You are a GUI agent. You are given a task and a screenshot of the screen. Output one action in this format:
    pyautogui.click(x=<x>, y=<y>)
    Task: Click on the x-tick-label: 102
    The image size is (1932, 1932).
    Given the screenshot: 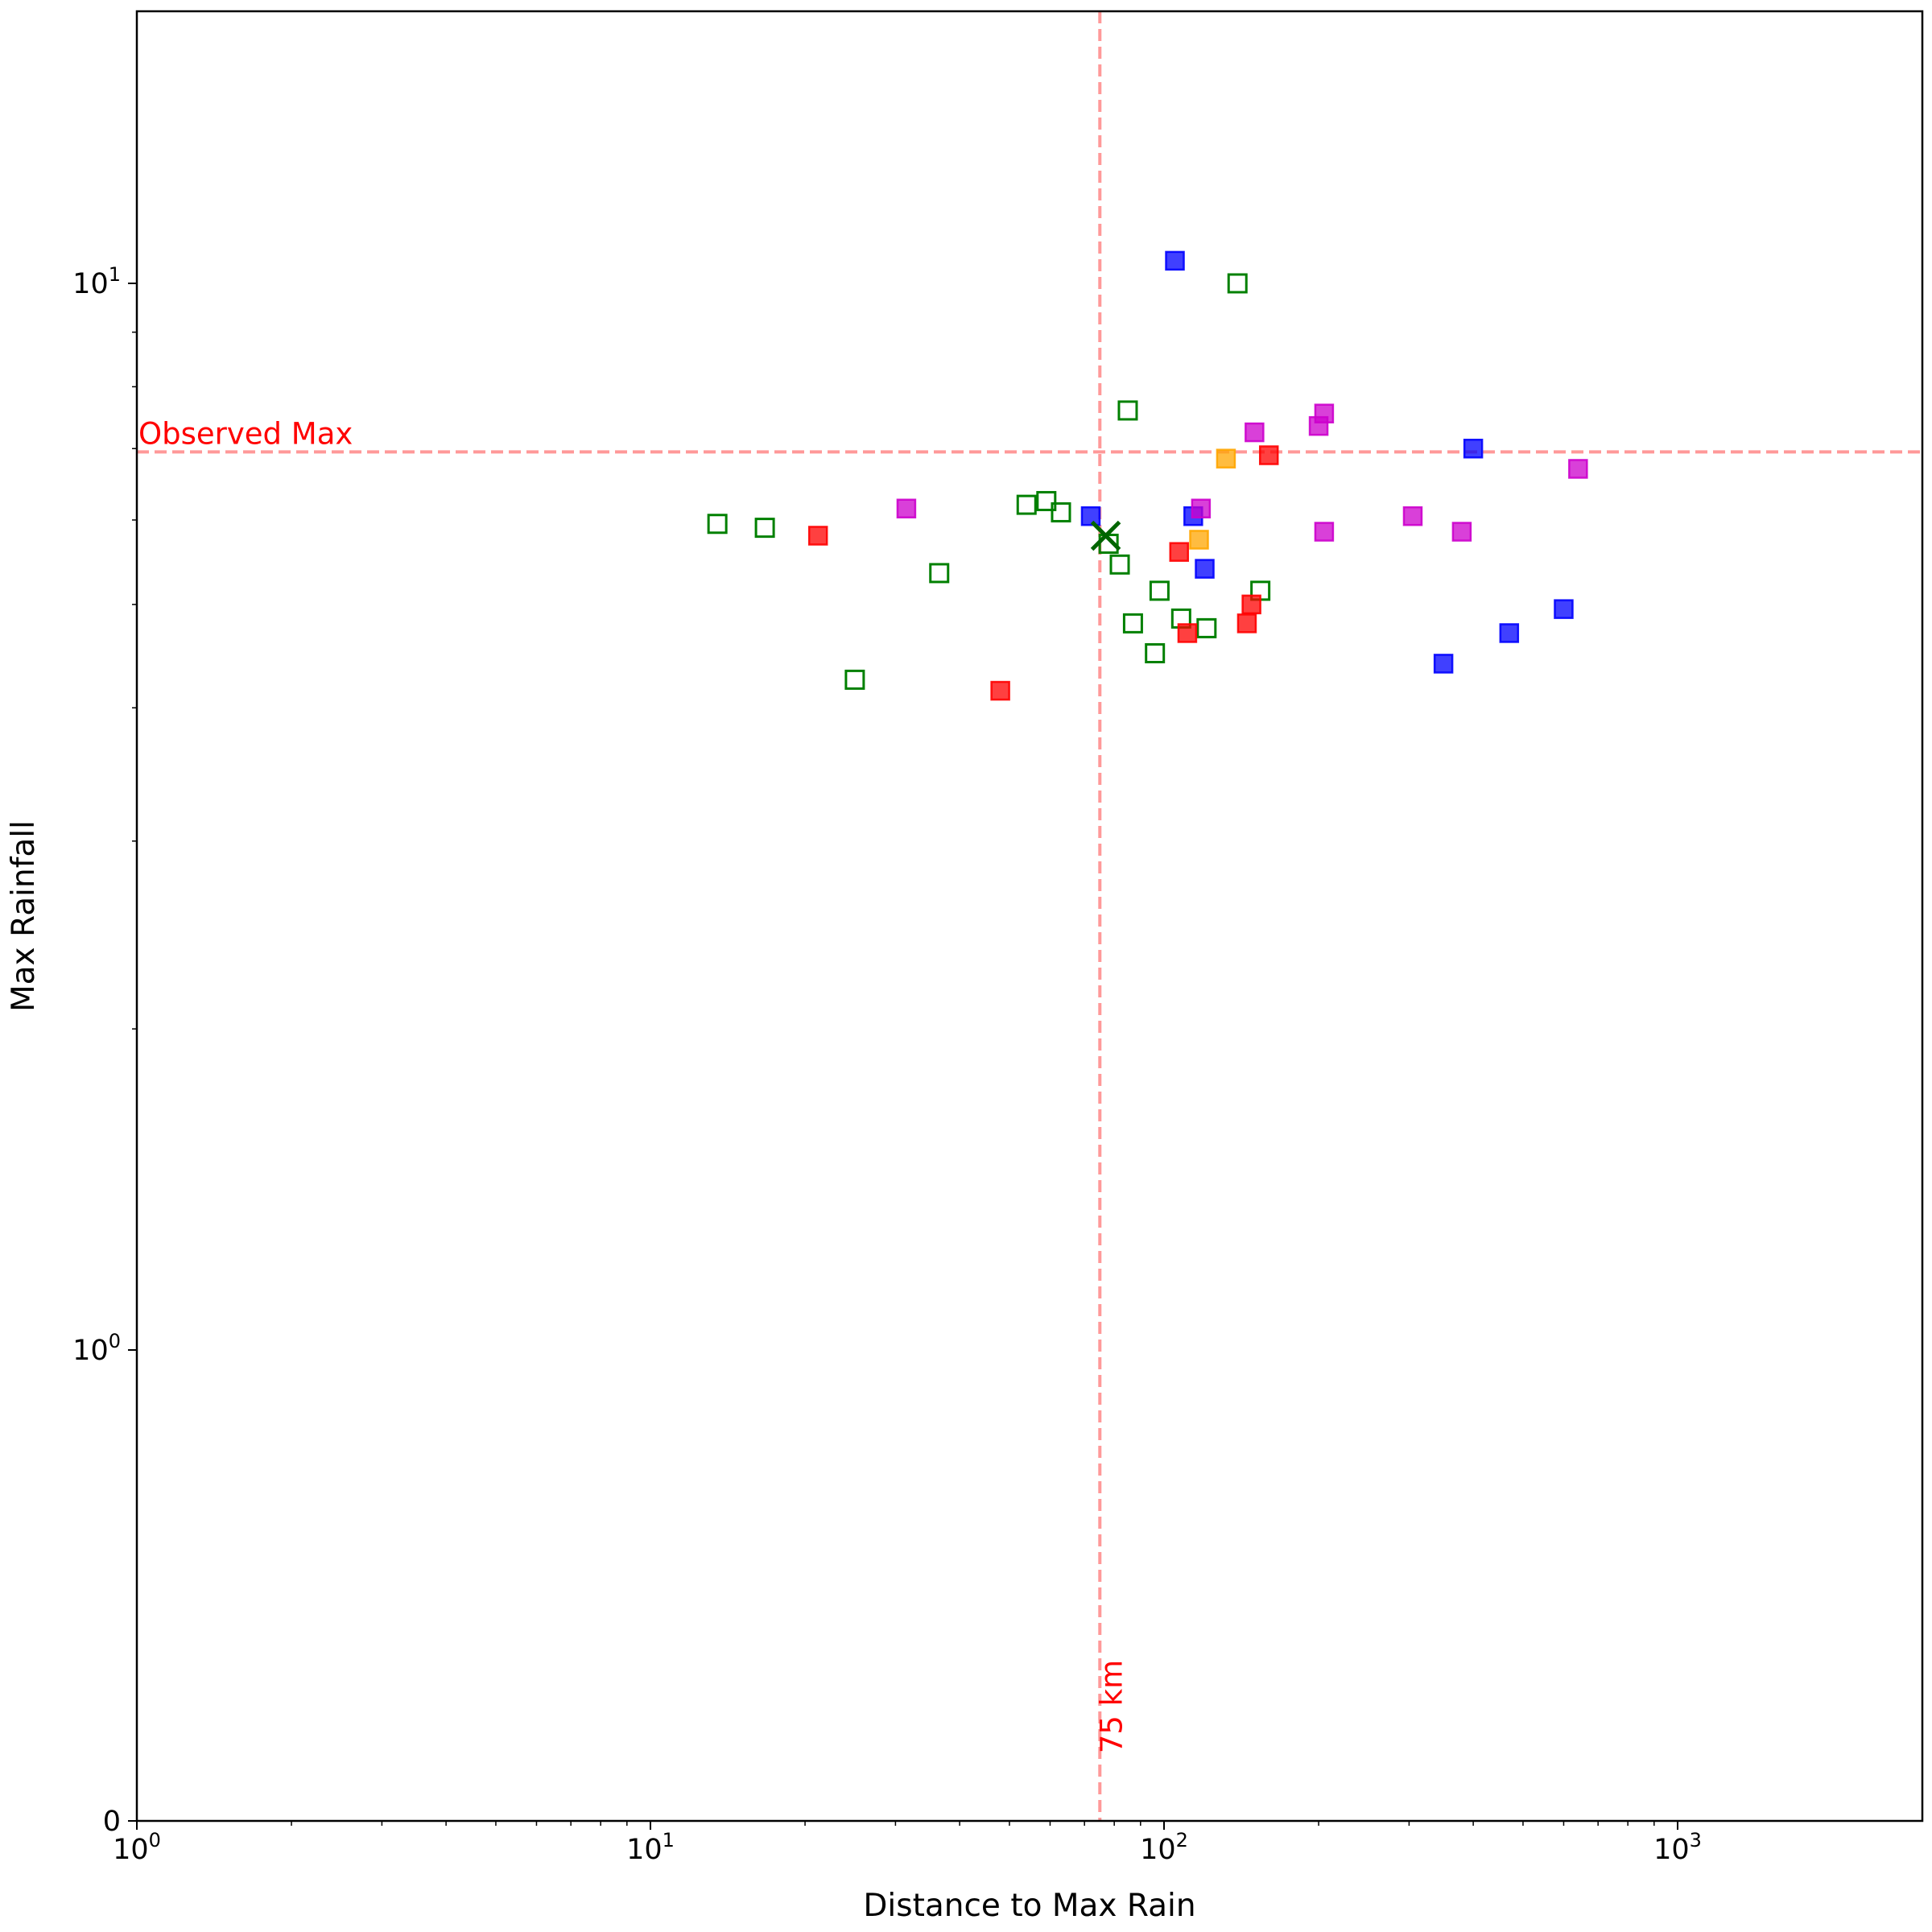 What is the action you would take?
    pyautogui.click(x=1164, y=1848)
    